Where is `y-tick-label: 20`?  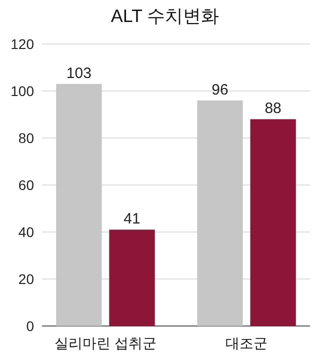 y-tick-label: 20 is located at coordinates (26, 278).